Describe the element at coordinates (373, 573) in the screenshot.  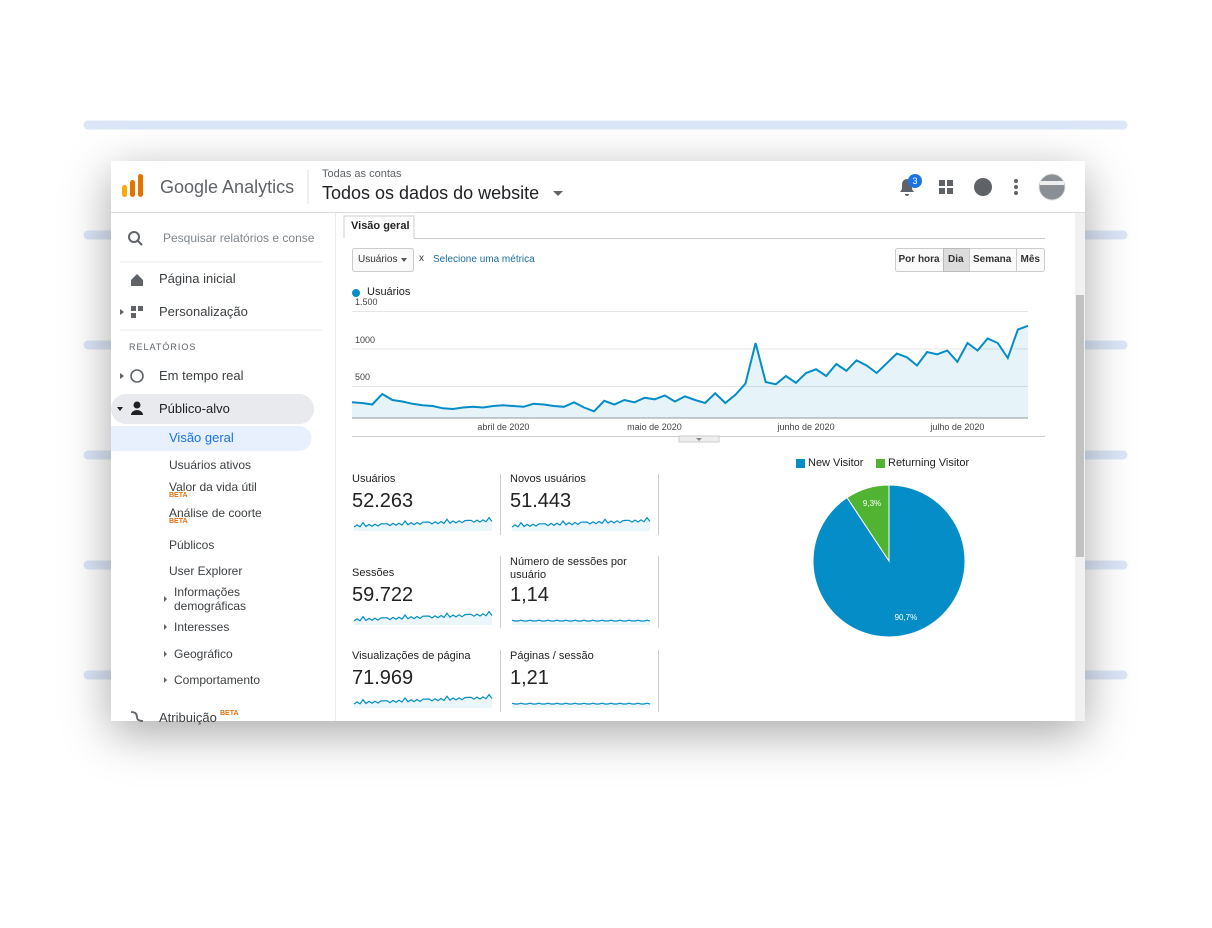
I see `metric-label: Sessões` at that location.